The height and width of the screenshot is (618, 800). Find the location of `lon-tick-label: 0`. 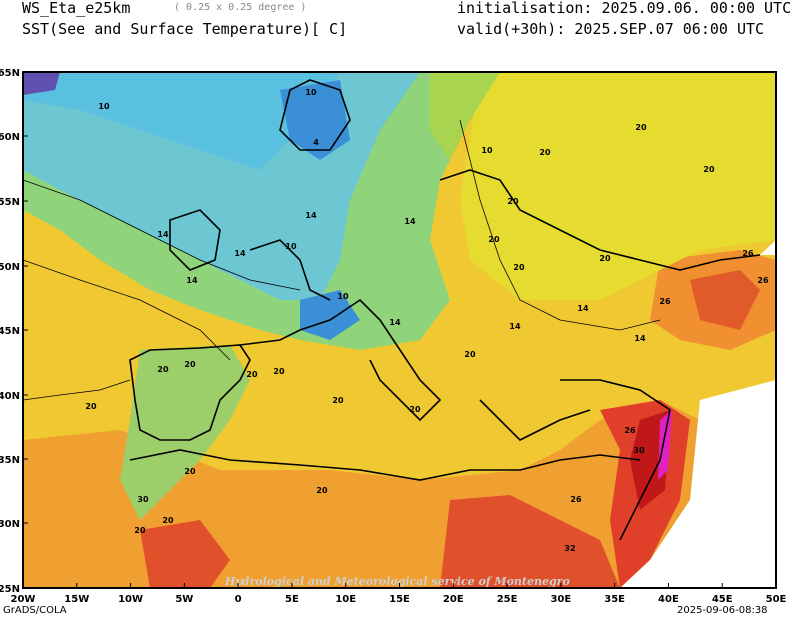

lon-tick-label: 0 is located at coordinates (238, 599).